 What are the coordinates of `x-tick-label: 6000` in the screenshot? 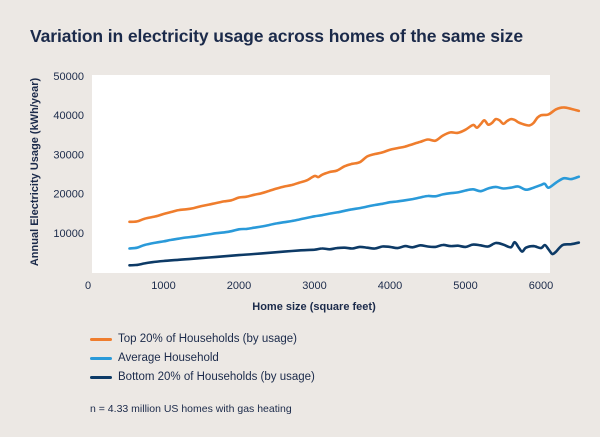 It's located at (541, 286).